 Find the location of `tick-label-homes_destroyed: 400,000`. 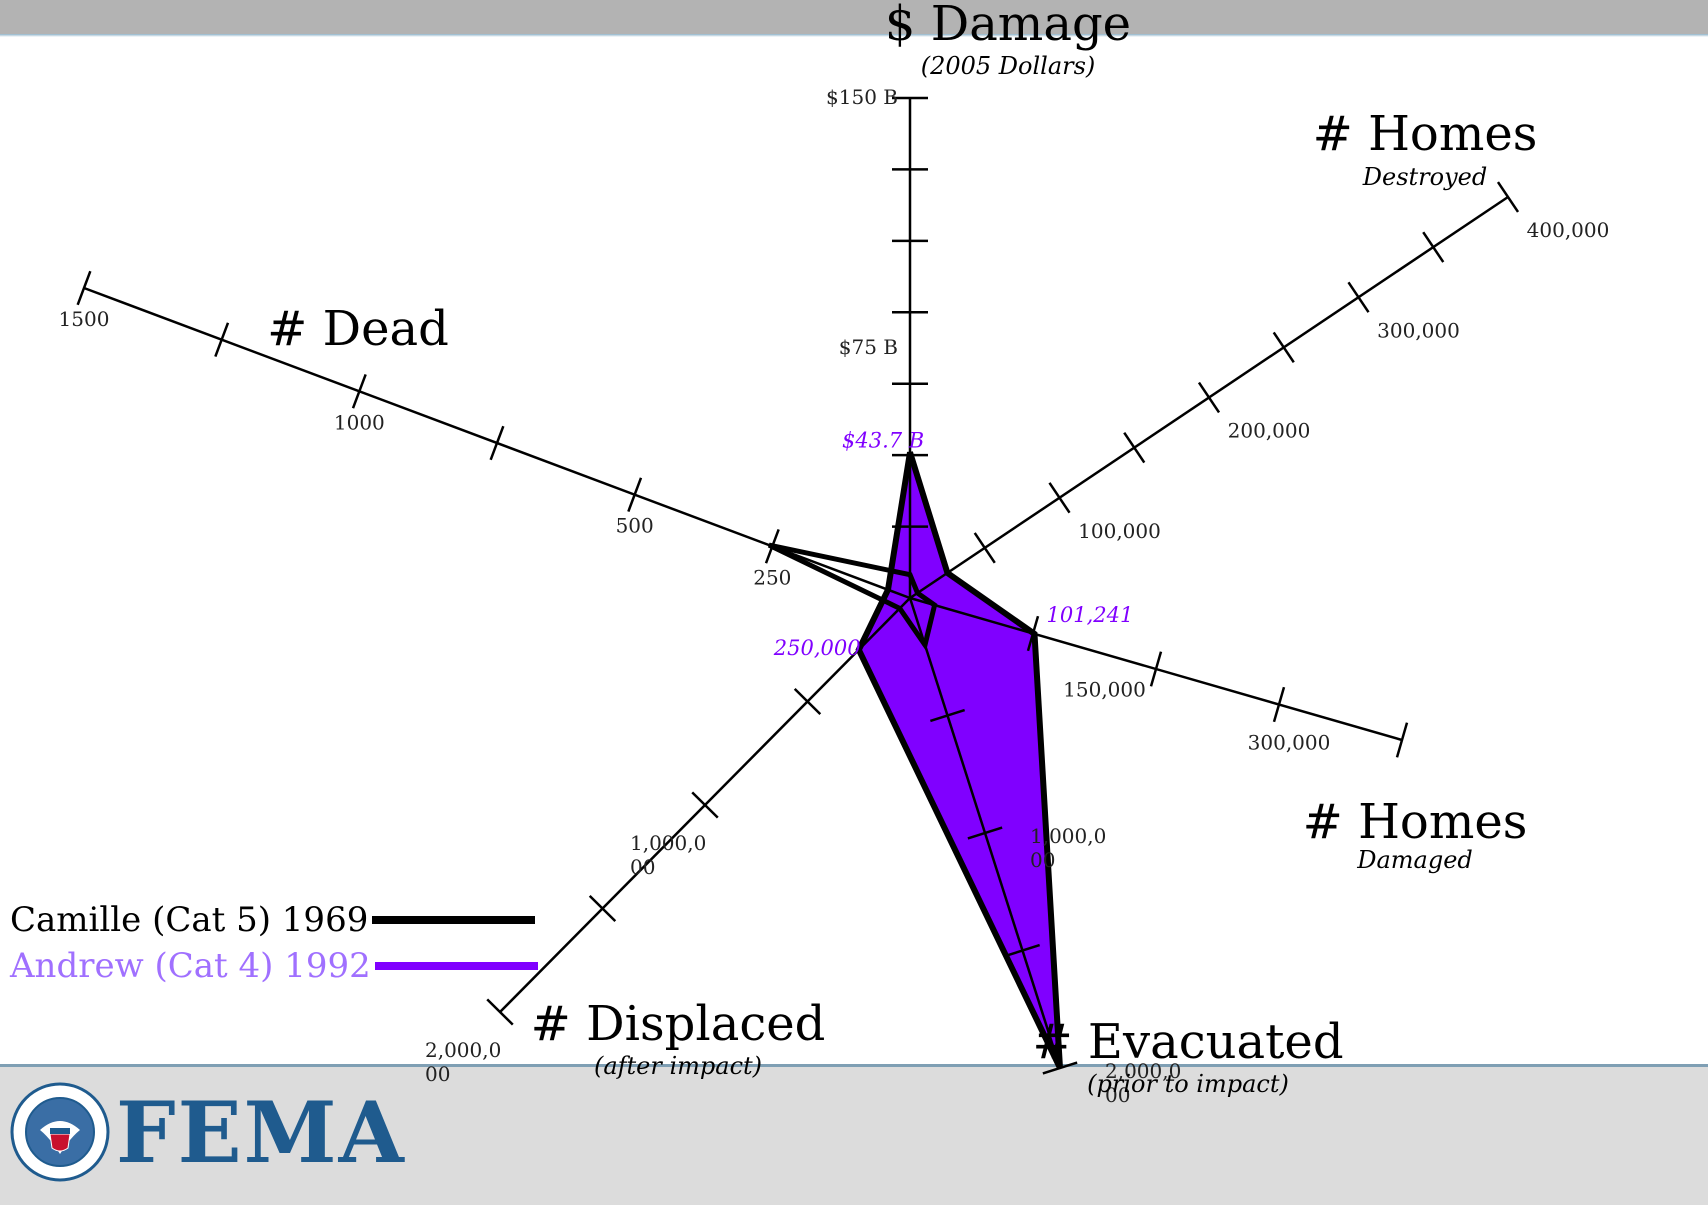

tick-label-homes_destroyed: 400,000 is located at coordinates (1568, 230).